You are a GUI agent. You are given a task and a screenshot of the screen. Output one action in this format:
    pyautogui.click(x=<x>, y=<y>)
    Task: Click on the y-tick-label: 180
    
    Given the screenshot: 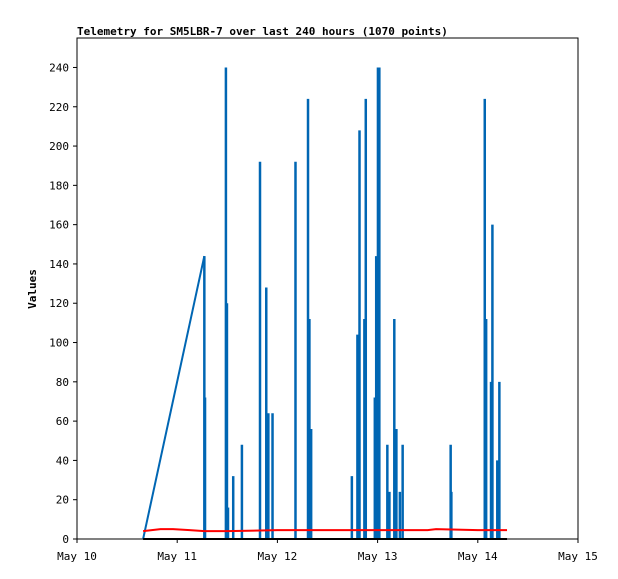 What is the action you would take?
    pyautogui.click(x=59, y=185)
    